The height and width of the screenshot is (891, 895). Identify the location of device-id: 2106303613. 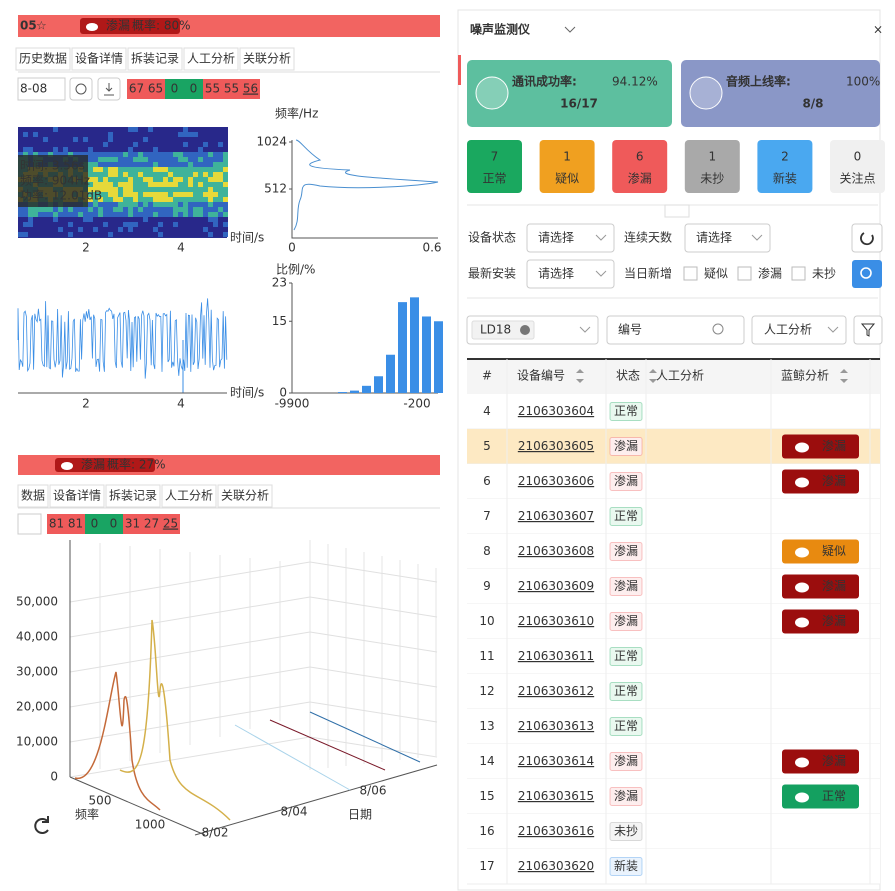
(556, 726).